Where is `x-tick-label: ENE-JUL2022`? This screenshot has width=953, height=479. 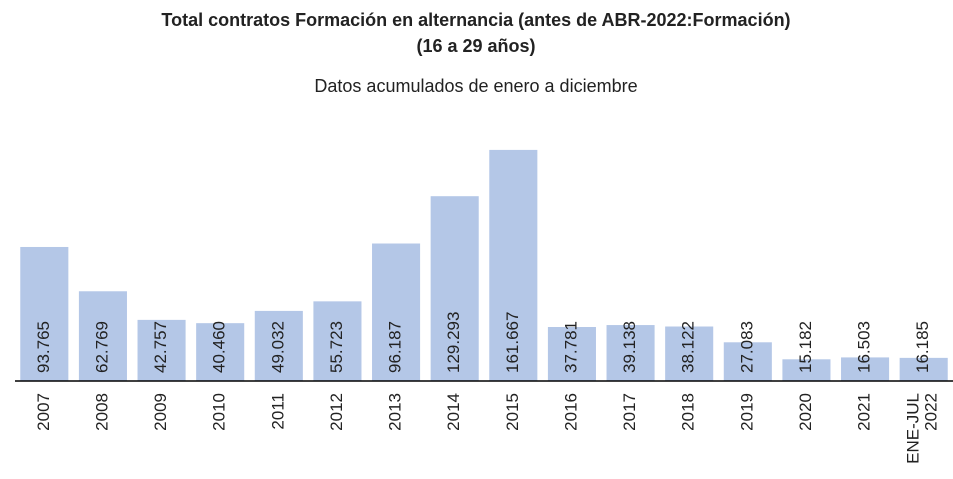
x-tick-label: ENE-JUL2022 is located at coordinates (922, 428).